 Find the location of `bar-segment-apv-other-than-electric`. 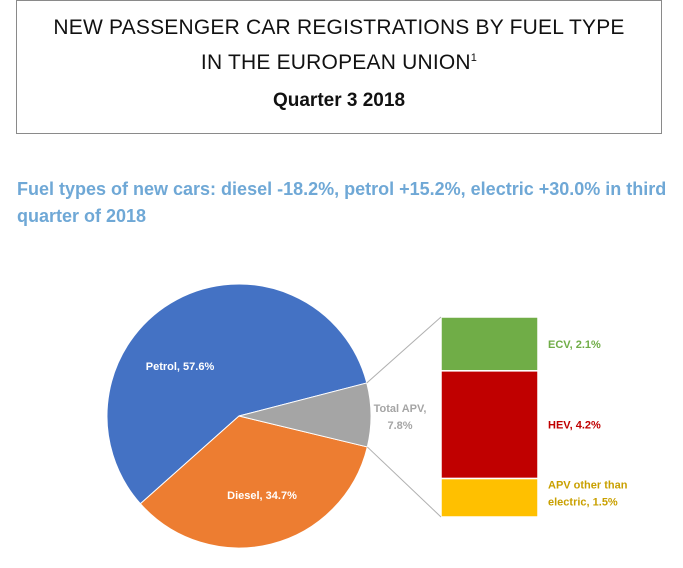

bar-segment-apv-other-than-electric is located at coordinates (489, 497).